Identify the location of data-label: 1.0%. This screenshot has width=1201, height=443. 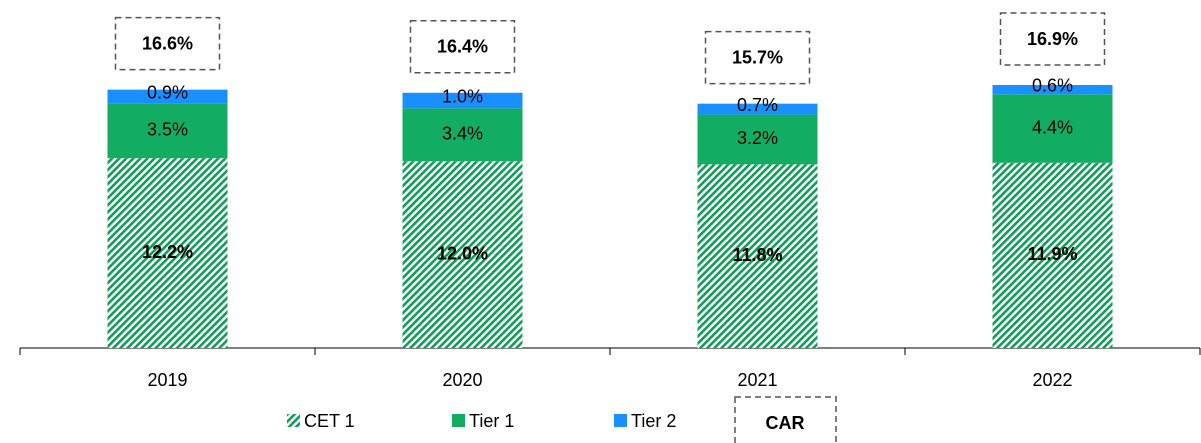
(462, 96).